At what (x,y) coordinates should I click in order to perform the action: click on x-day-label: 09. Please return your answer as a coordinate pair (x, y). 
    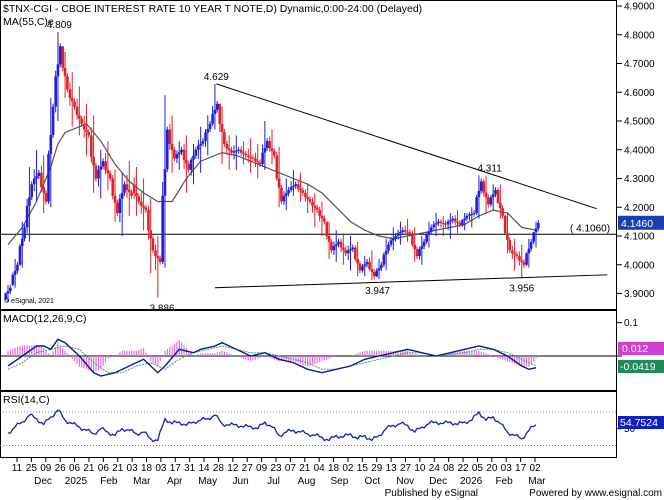
    Looking at the image, I should click on (262, 468).